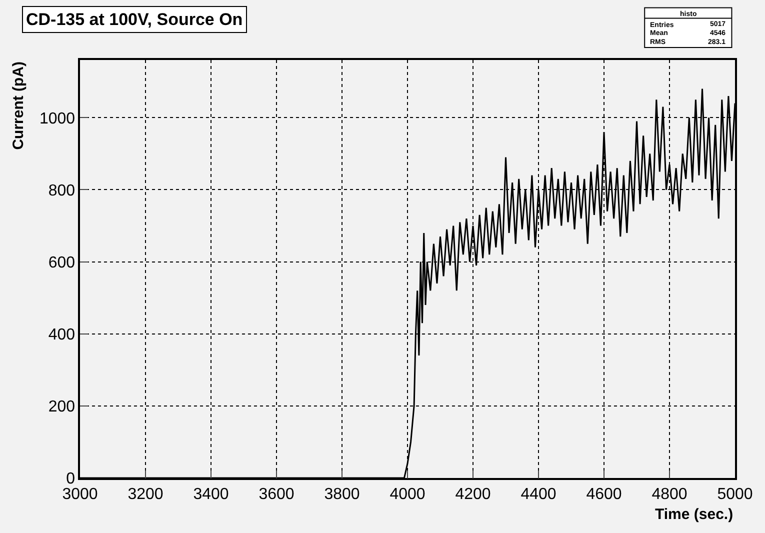 This screenshot has width=765, height=533. Describe the element at coordinates (473, 494) in the screenshot. I see `x-tick-label: 4200` at that location.